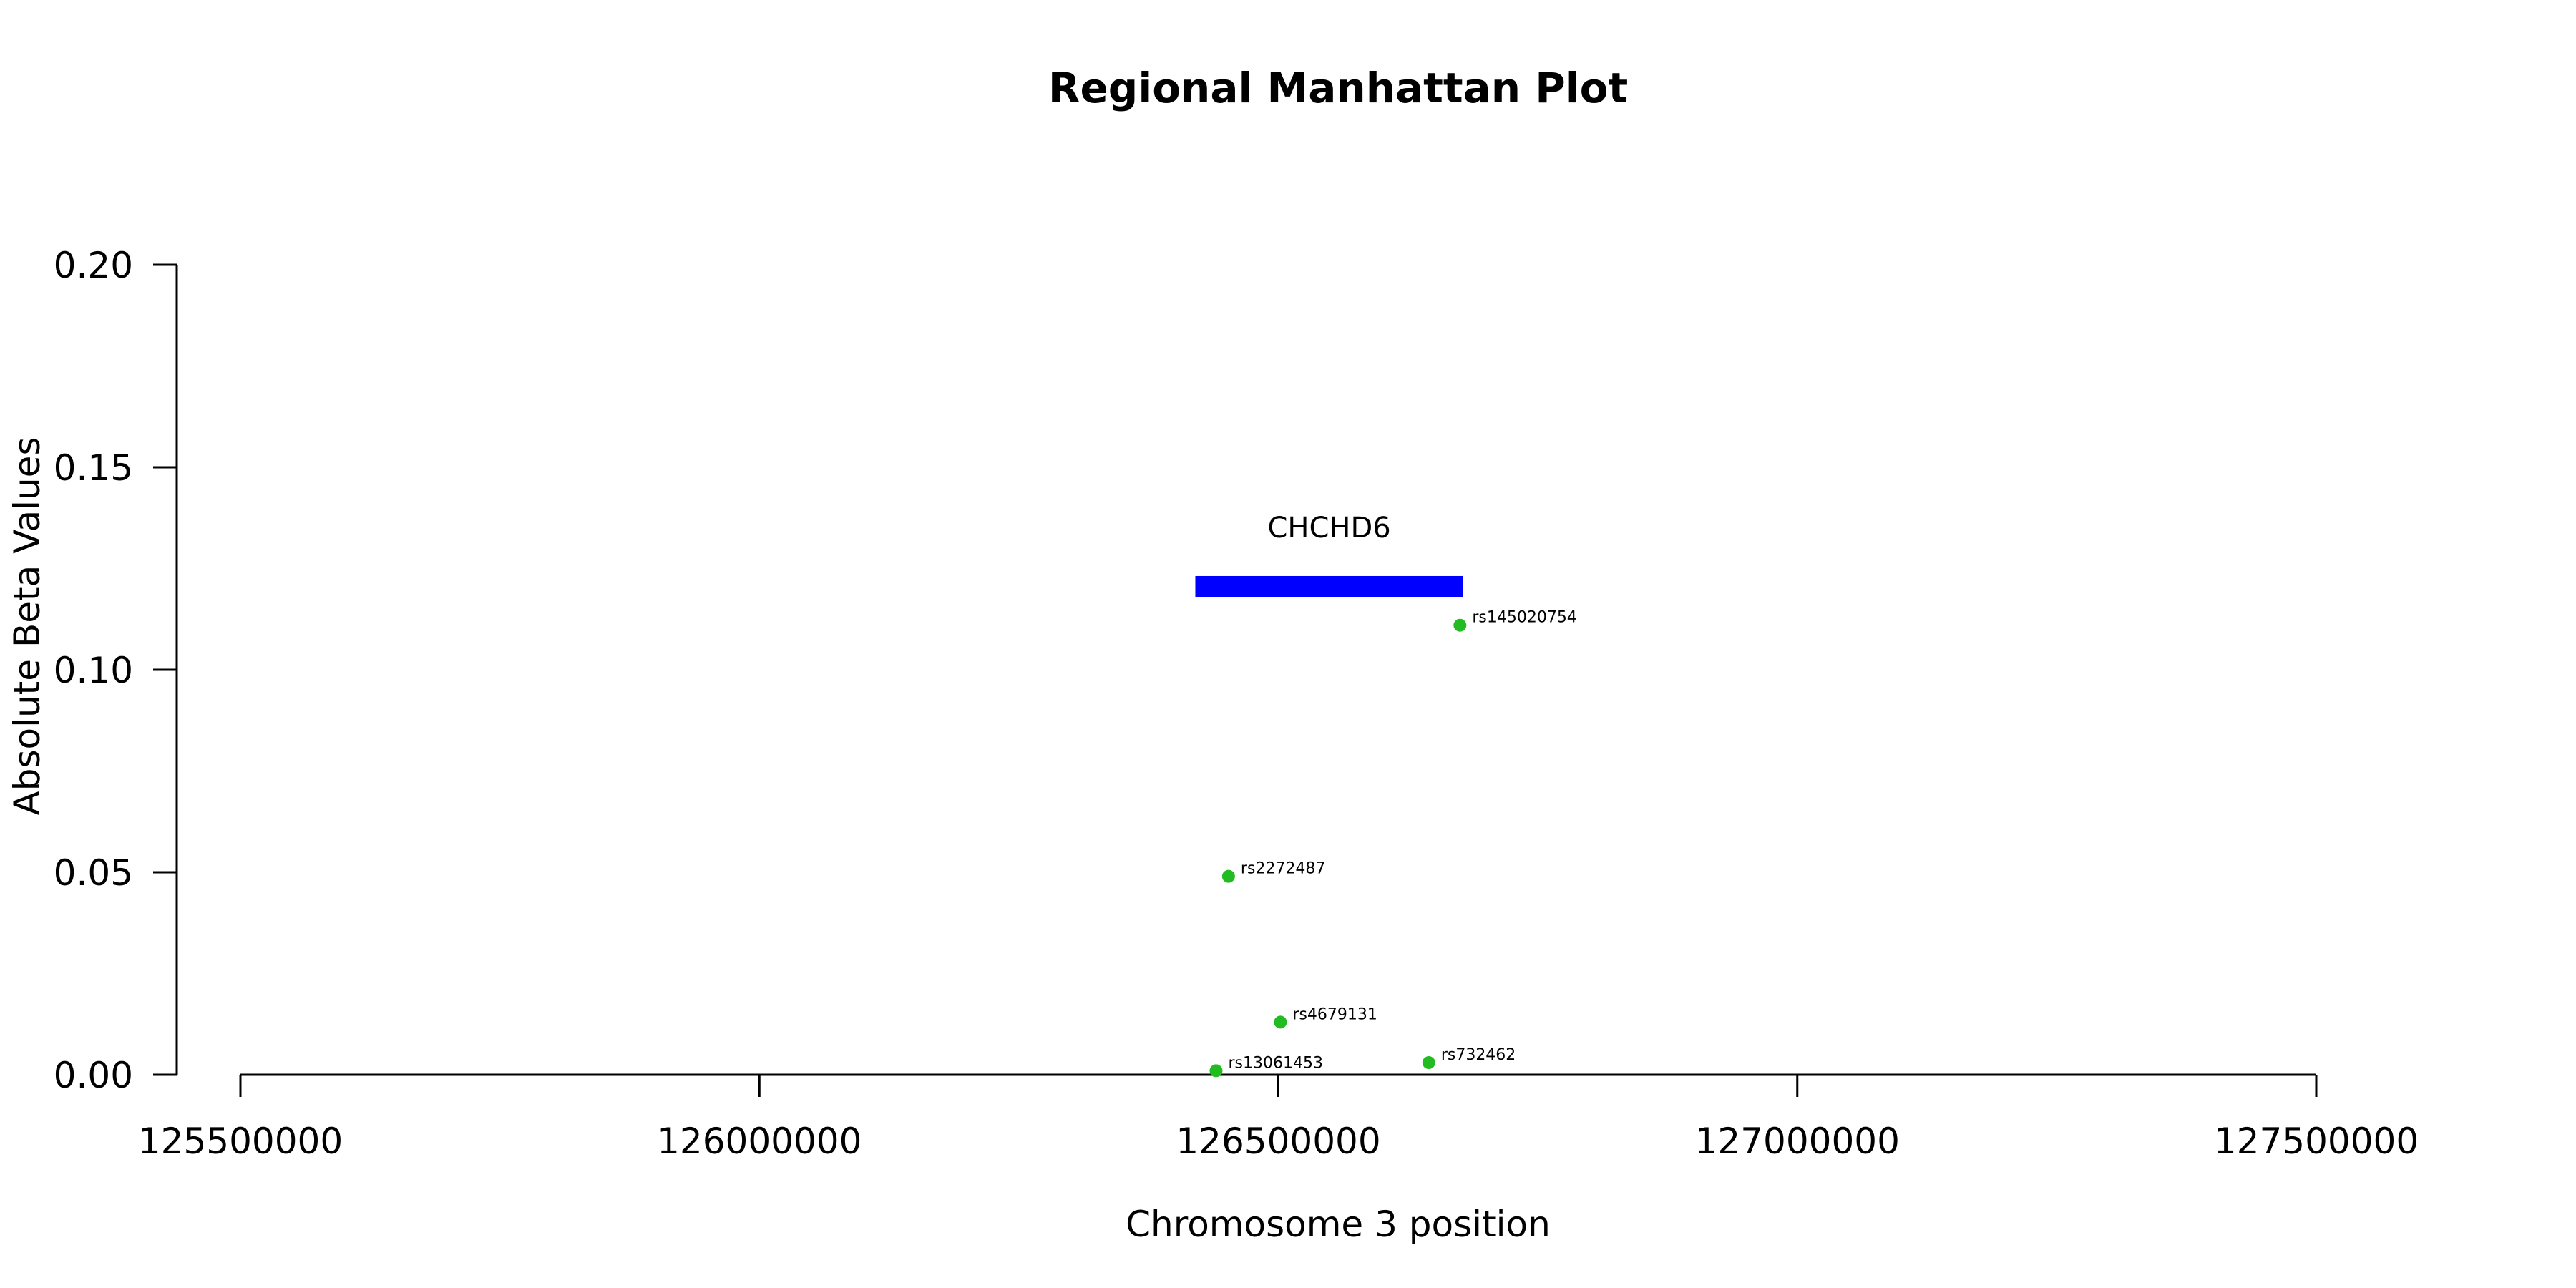 The width and height of the screenshot is (2576, 1288). What do you see at coordinates (2316, 1141) in the screenshot?
I see `x-tick-label: 127500000` at bounding box center [2316, 1141].